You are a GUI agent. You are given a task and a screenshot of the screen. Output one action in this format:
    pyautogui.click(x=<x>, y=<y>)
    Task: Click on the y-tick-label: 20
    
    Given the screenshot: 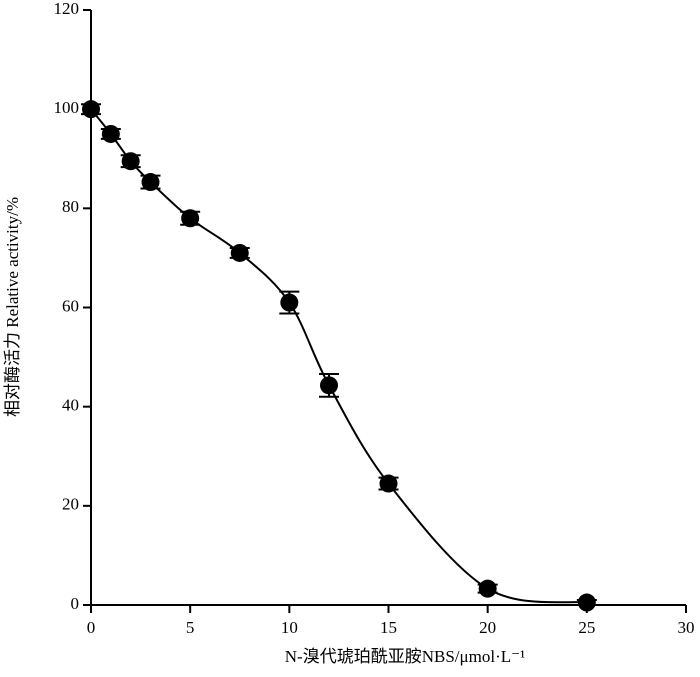 What is the action you would take?
    pyautogui.click(x=70, y=504)
    